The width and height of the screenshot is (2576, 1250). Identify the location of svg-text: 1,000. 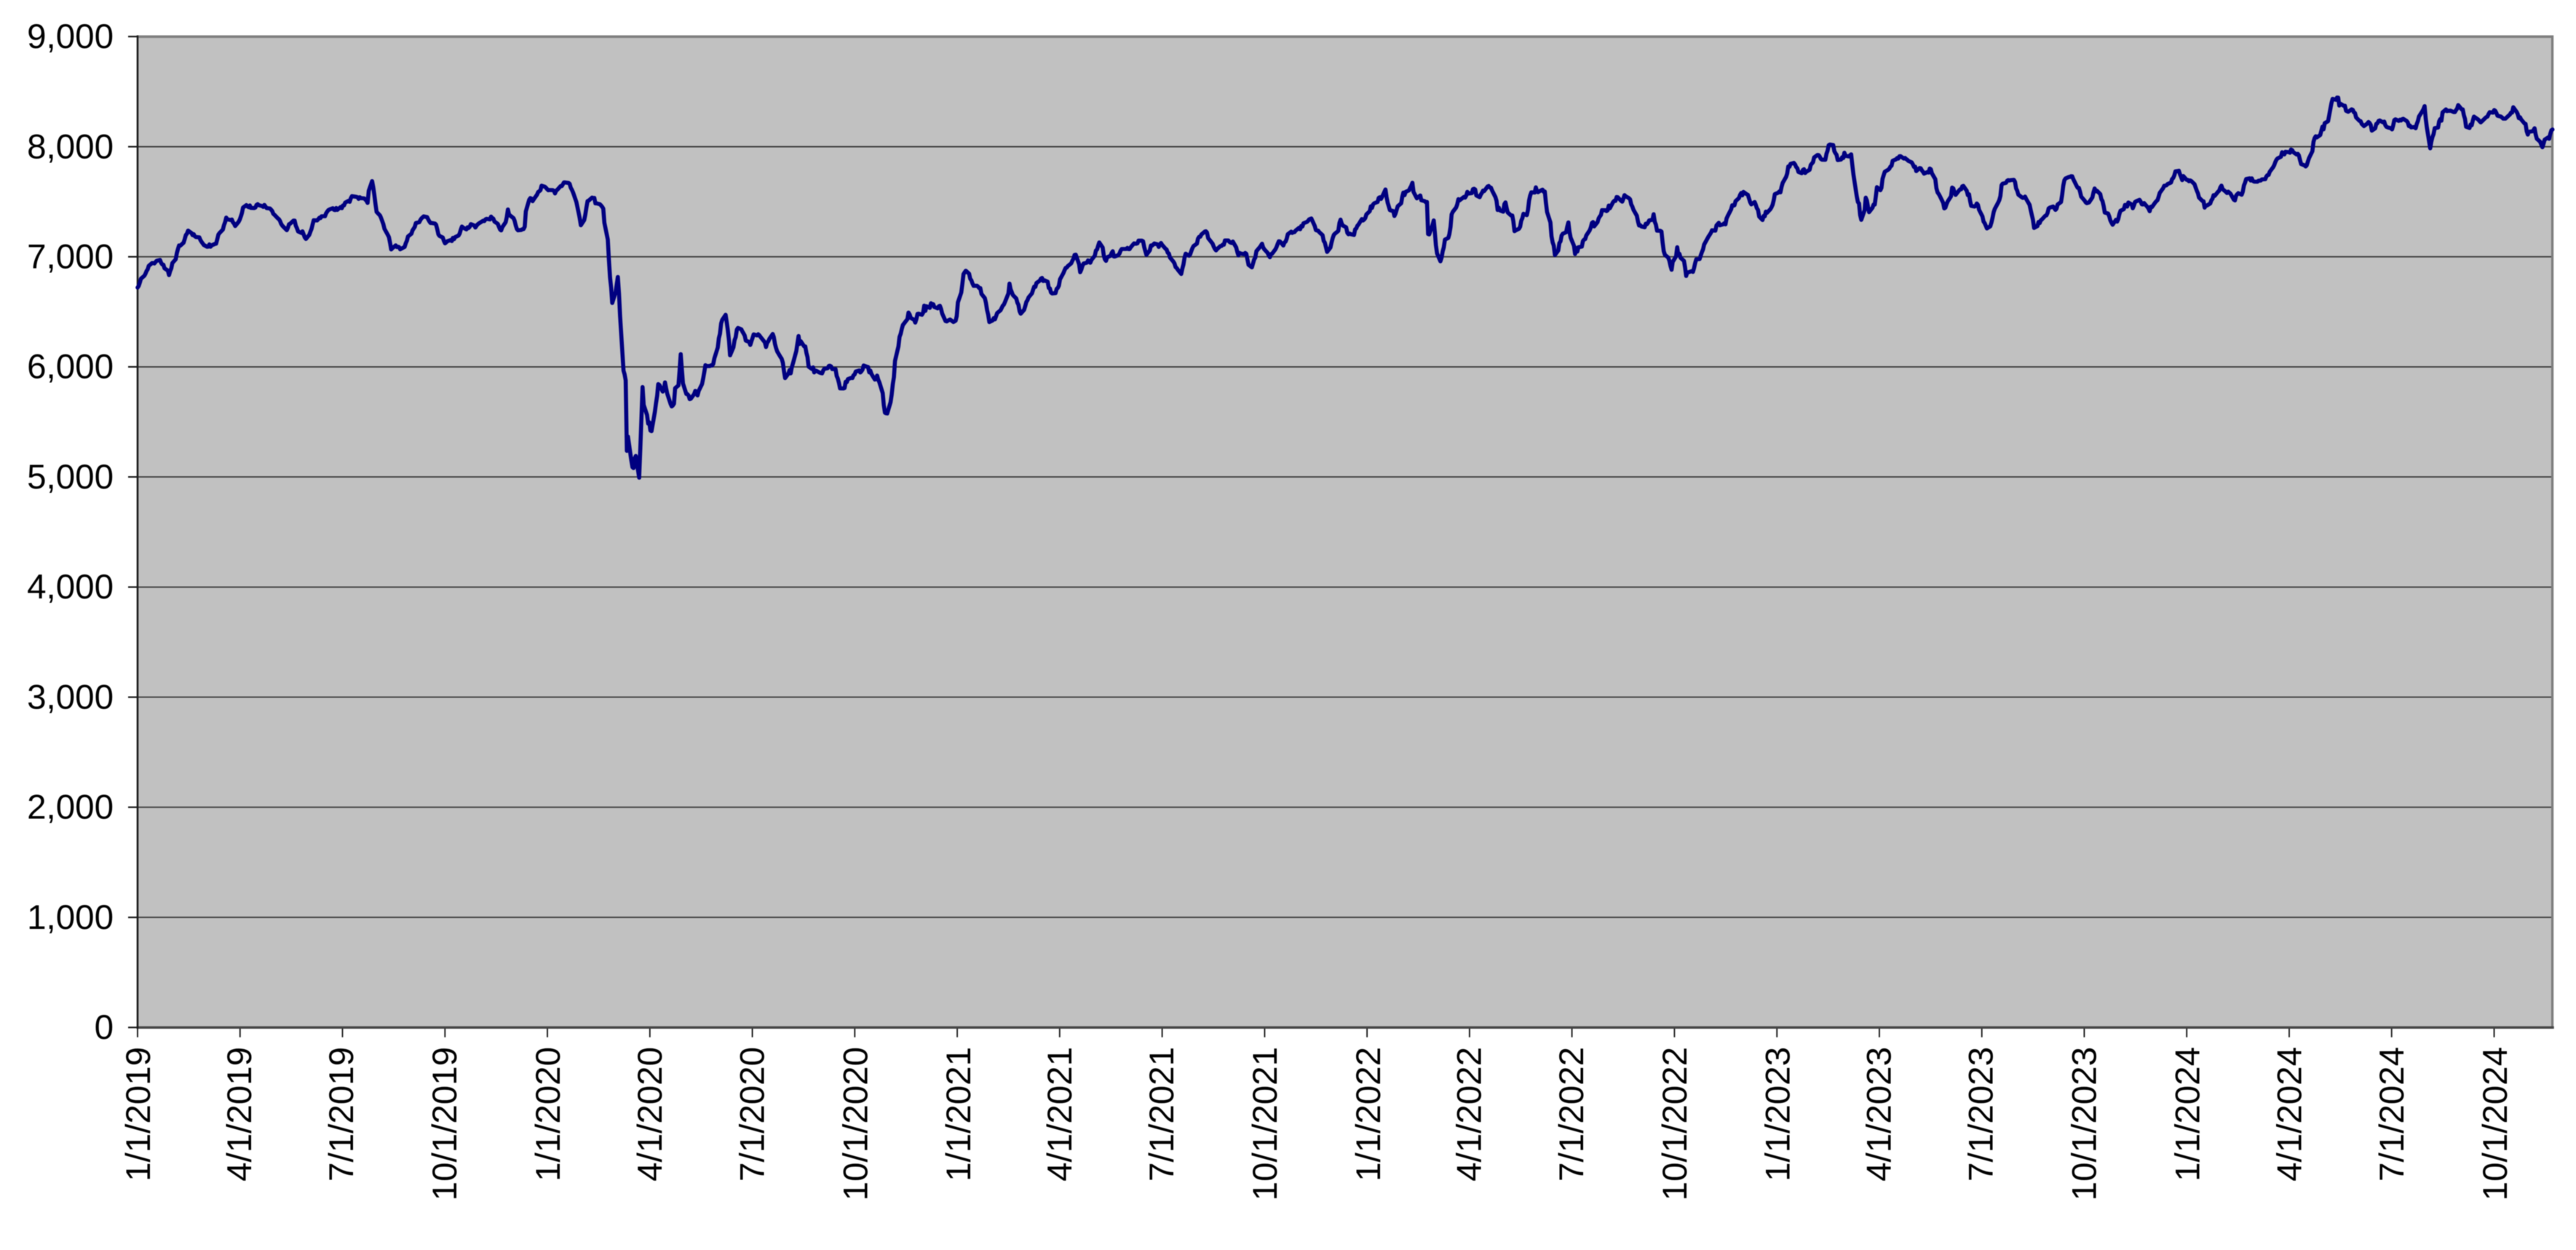
(70, 917).